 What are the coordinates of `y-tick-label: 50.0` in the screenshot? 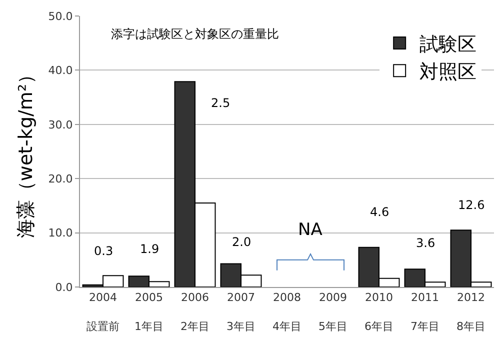 It's located at (60, 16).